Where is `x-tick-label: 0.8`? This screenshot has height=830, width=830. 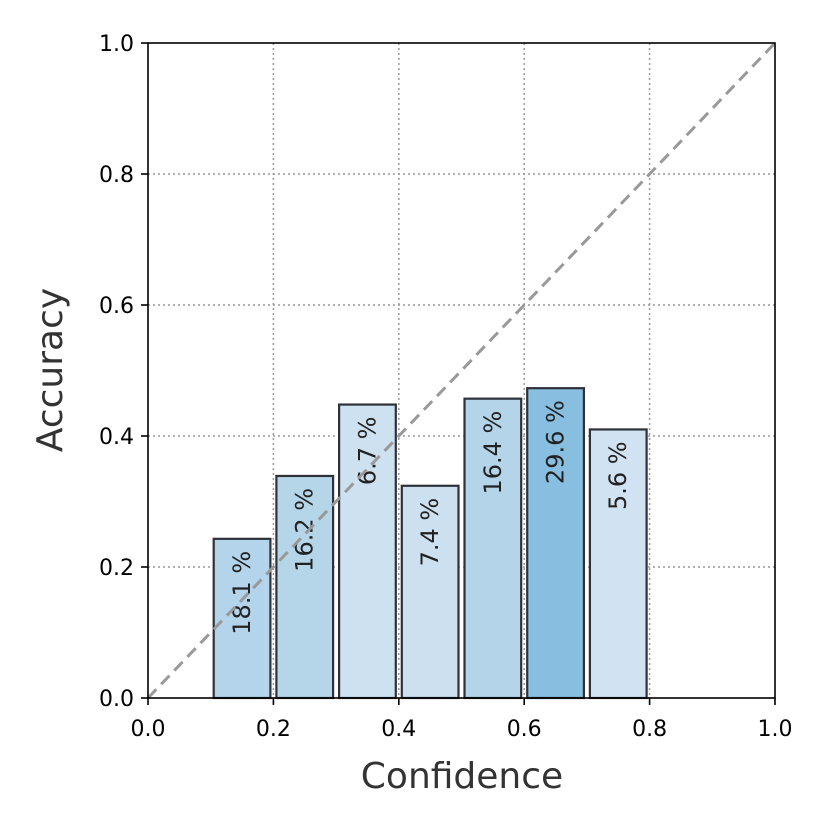 x-tick-label: 0.8 is located at coordinates (649, 729).